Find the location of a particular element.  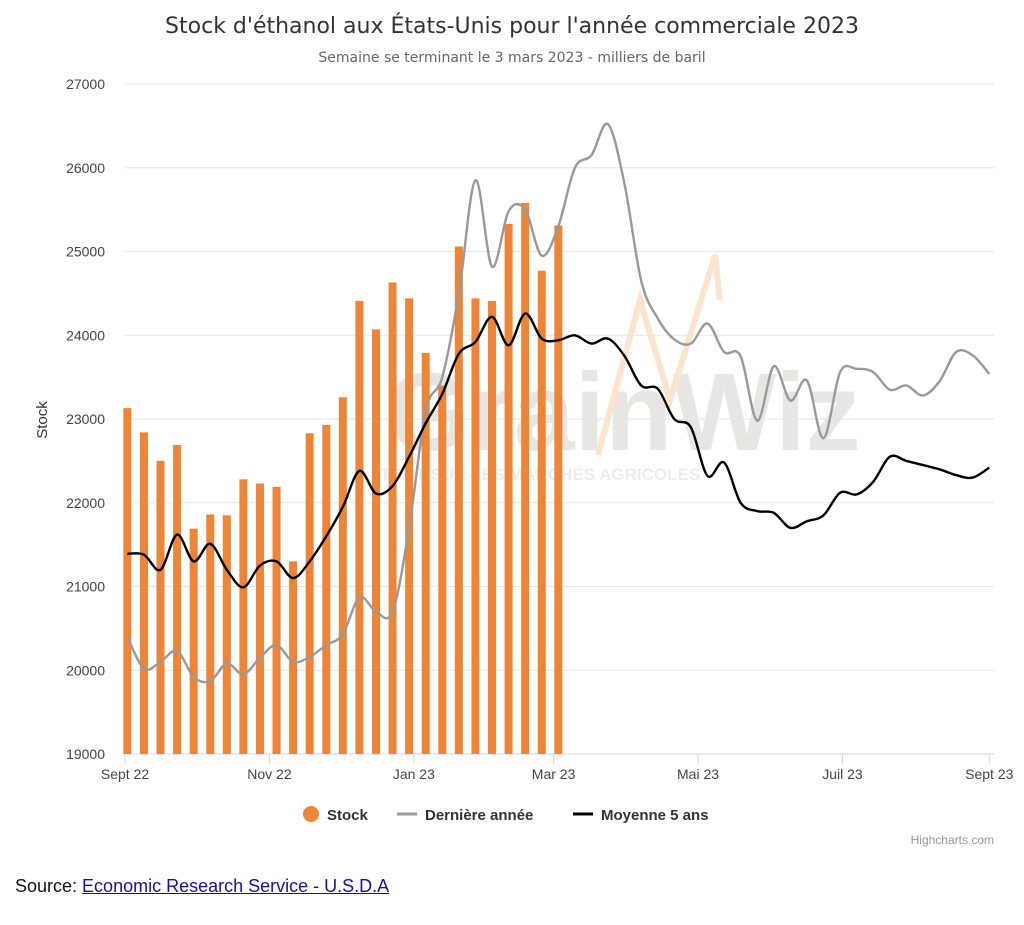

legend-label-derniere-annee: Dernière année is located at coordinates (479, 815).